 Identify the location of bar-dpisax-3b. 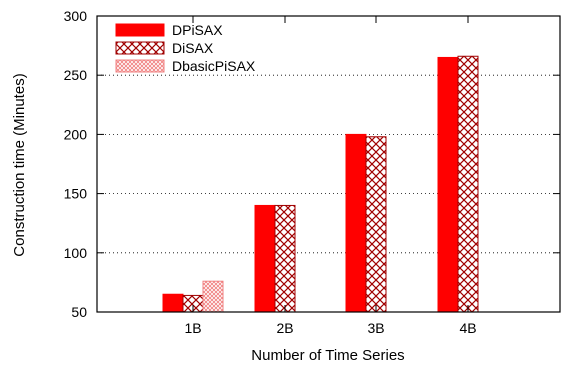
(356, 223).